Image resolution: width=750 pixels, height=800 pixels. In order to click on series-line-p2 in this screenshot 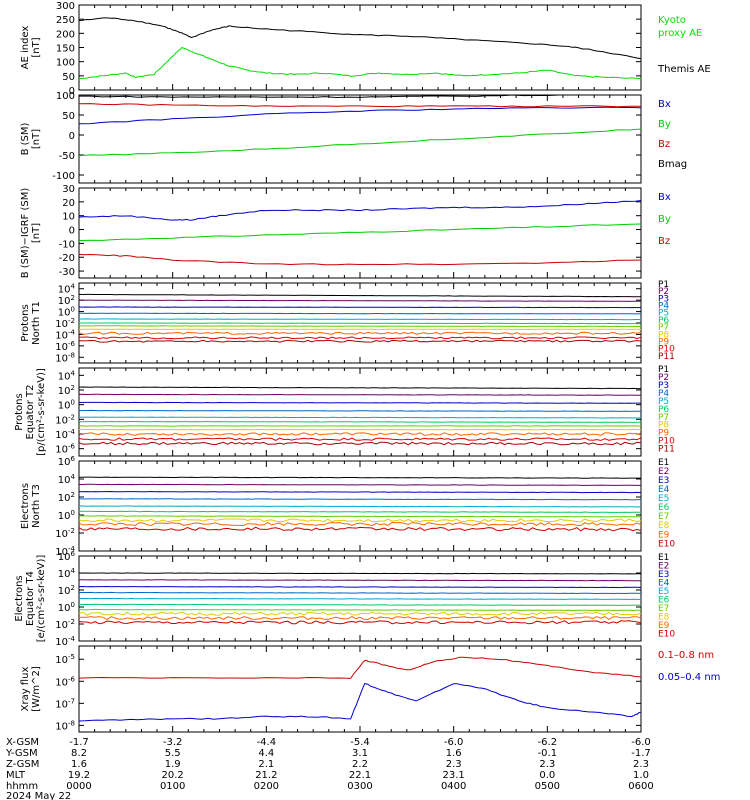, I will do `click(359, 394)`.